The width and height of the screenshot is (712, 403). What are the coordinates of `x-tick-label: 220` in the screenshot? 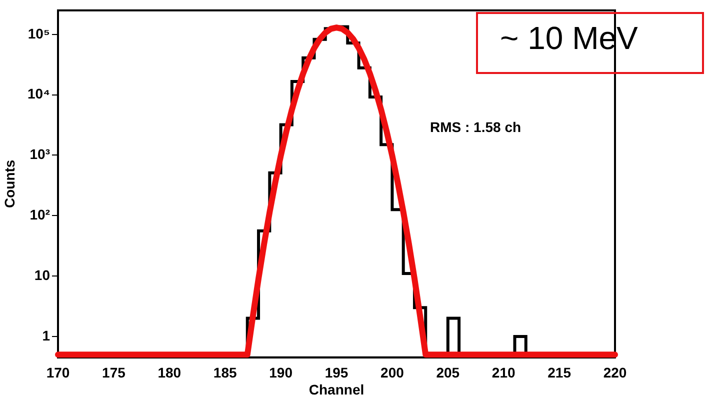 It's located at (615, 372).